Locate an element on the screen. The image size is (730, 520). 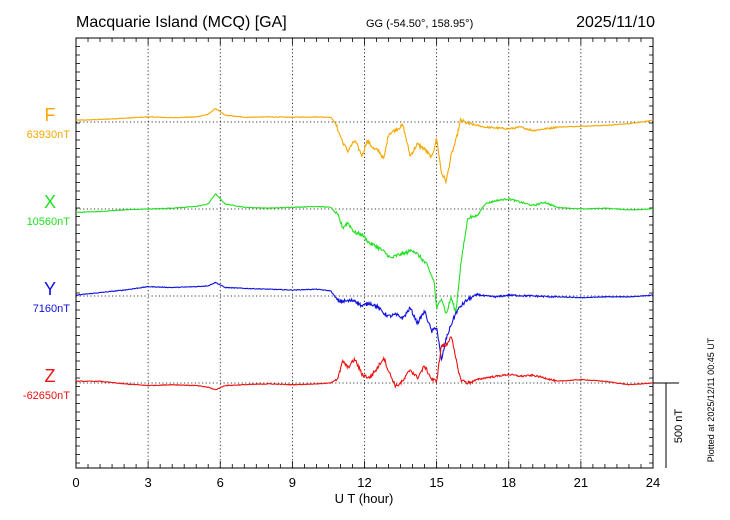
scale-bar: 500 nT is located at coordinates (669, 425).